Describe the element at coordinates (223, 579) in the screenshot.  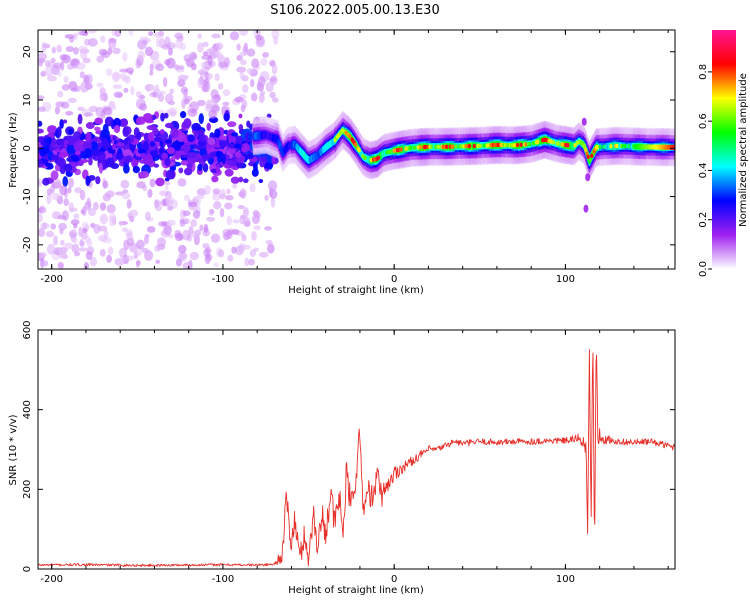
I see `x-tick-label: -100` at that location.